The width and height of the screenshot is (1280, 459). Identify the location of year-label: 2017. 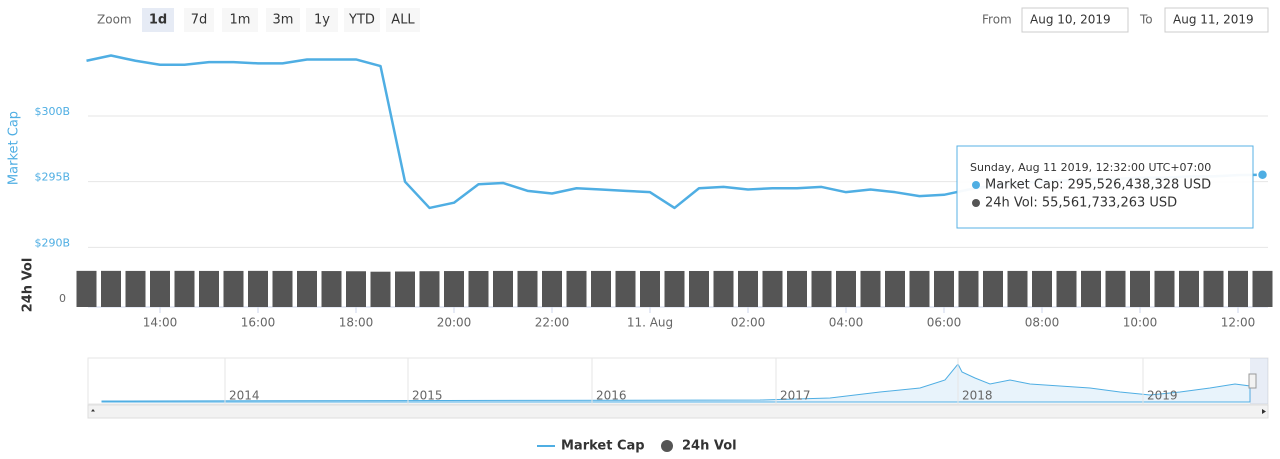
(795, 396).